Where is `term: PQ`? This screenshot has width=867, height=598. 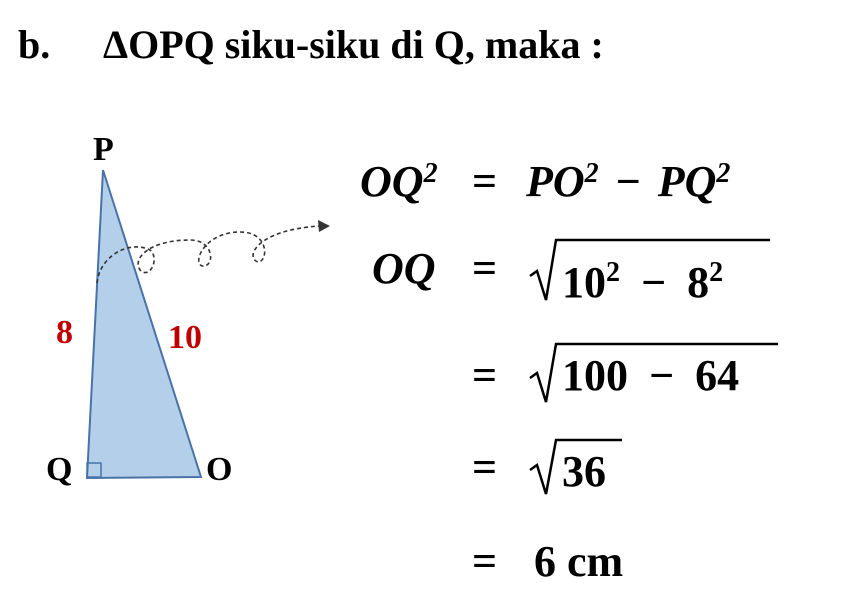 term: PQ is located at coordinates (687, 181).